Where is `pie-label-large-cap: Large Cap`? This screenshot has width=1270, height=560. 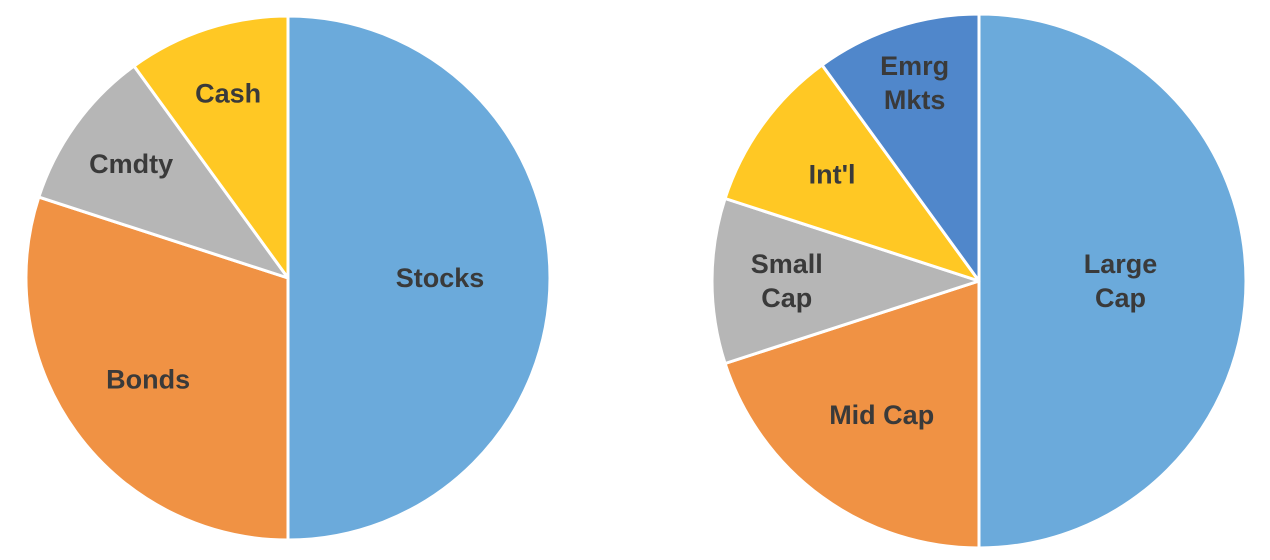 pie-label-large-cap: Large Cap is located at coordinates (1121, 281).